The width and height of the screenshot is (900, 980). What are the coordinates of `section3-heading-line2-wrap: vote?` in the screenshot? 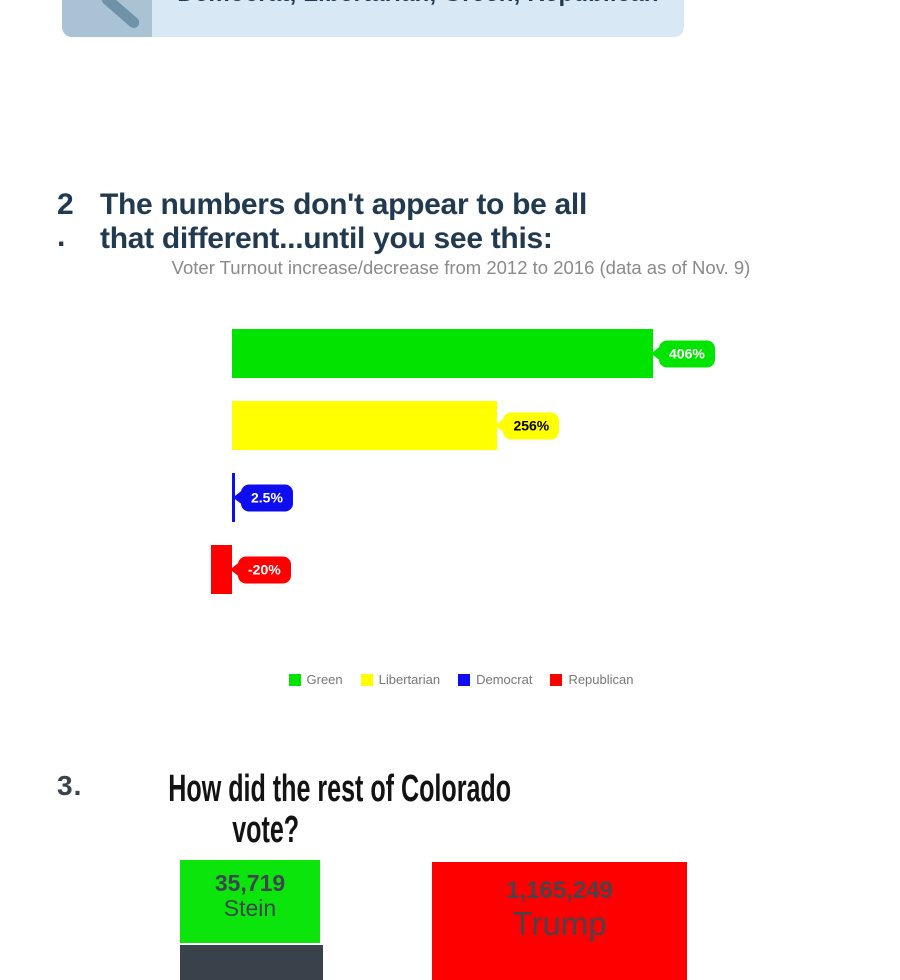 It's located at (266, 830).